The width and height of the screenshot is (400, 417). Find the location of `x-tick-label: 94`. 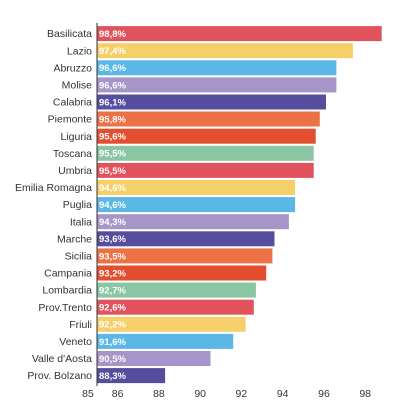

x-tick-label: 94 is located at coordinates (283, 394).